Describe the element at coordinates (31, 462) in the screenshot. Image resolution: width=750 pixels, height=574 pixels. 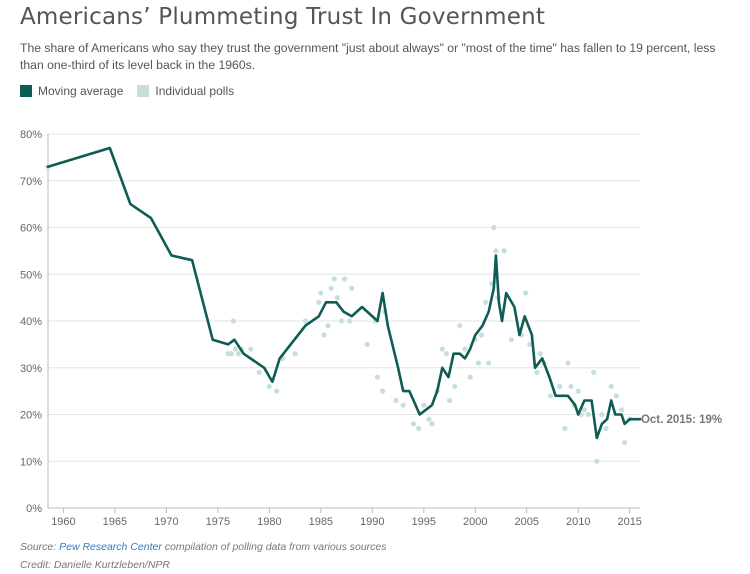
I see `y-tick-label: 10%` at that location.